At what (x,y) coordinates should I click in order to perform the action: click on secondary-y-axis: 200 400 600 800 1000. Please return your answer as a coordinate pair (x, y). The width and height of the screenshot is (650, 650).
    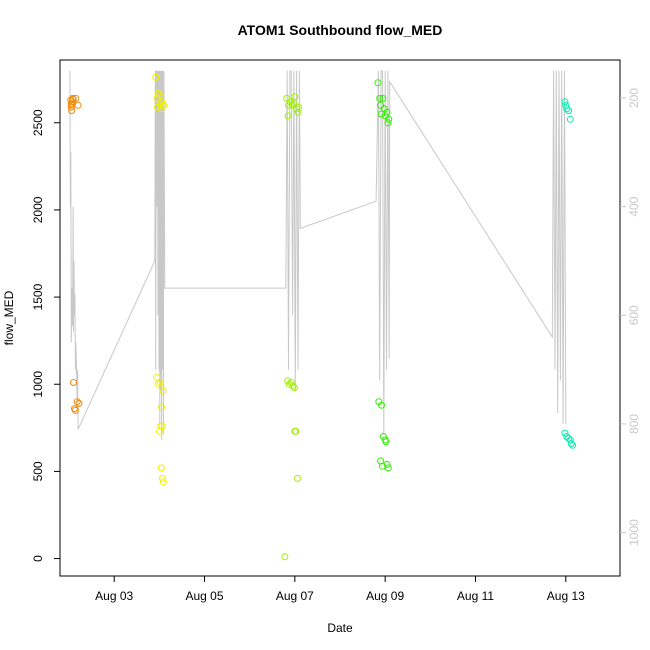
    Looking at the image, I should click on (630, 317).